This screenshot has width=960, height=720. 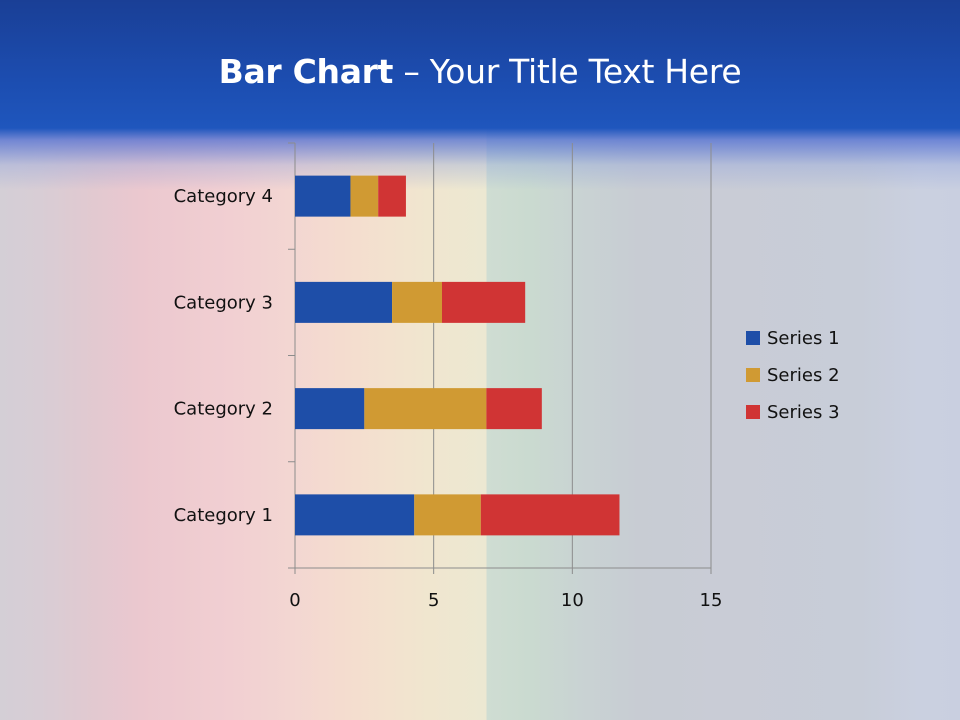 I want to click on category-label: Category 3, so click(x=223, y=302).